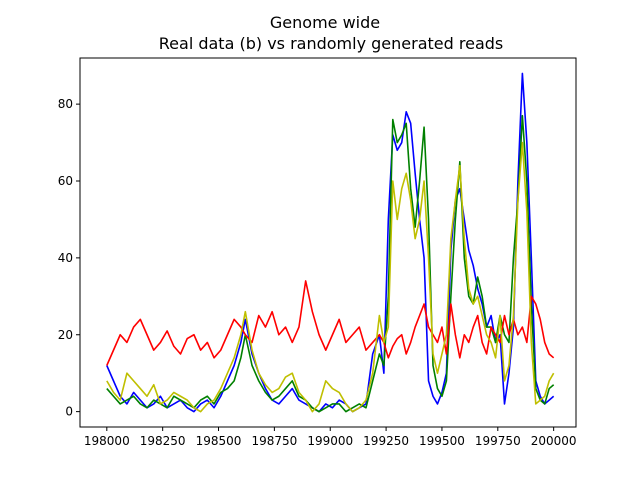  What do you see at coordinates (219, 441) in the screenshot?
I see `x-tick-label: 198500` at bounding box center [219, 441].